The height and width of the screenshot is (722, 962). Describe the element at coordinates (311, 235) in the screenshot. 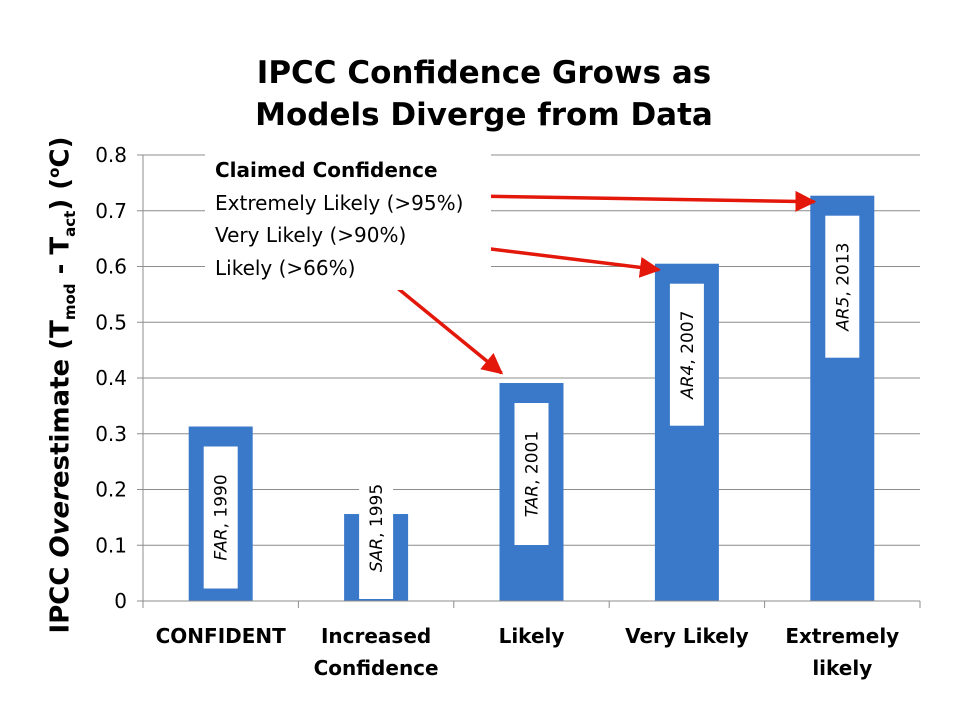

I see `legend-item-very-likely: Very Likely (>90%)` at that location.